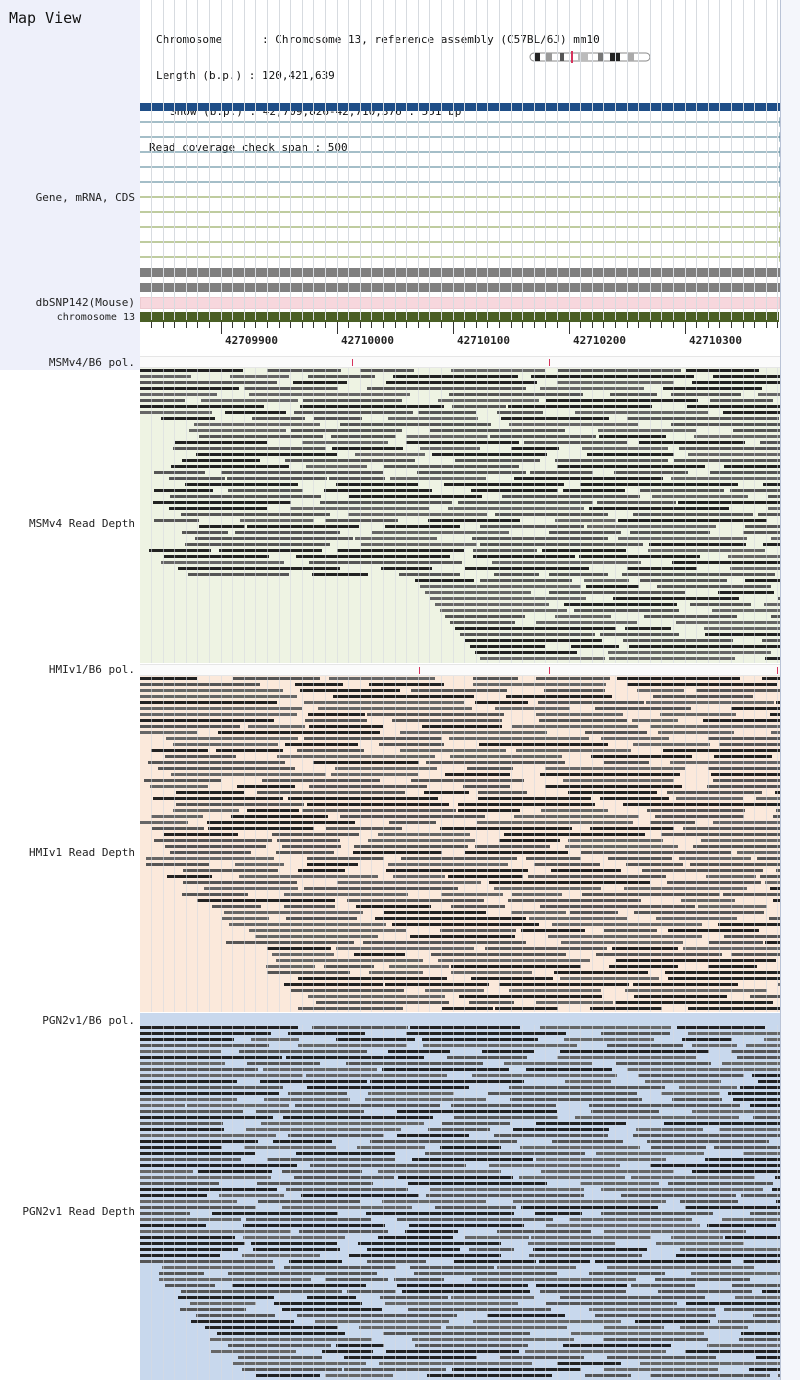 Image resolution: width=800 pixels, height=1380 pixels. I want to click on tick-label-3: 42710100, so click(483, 340).